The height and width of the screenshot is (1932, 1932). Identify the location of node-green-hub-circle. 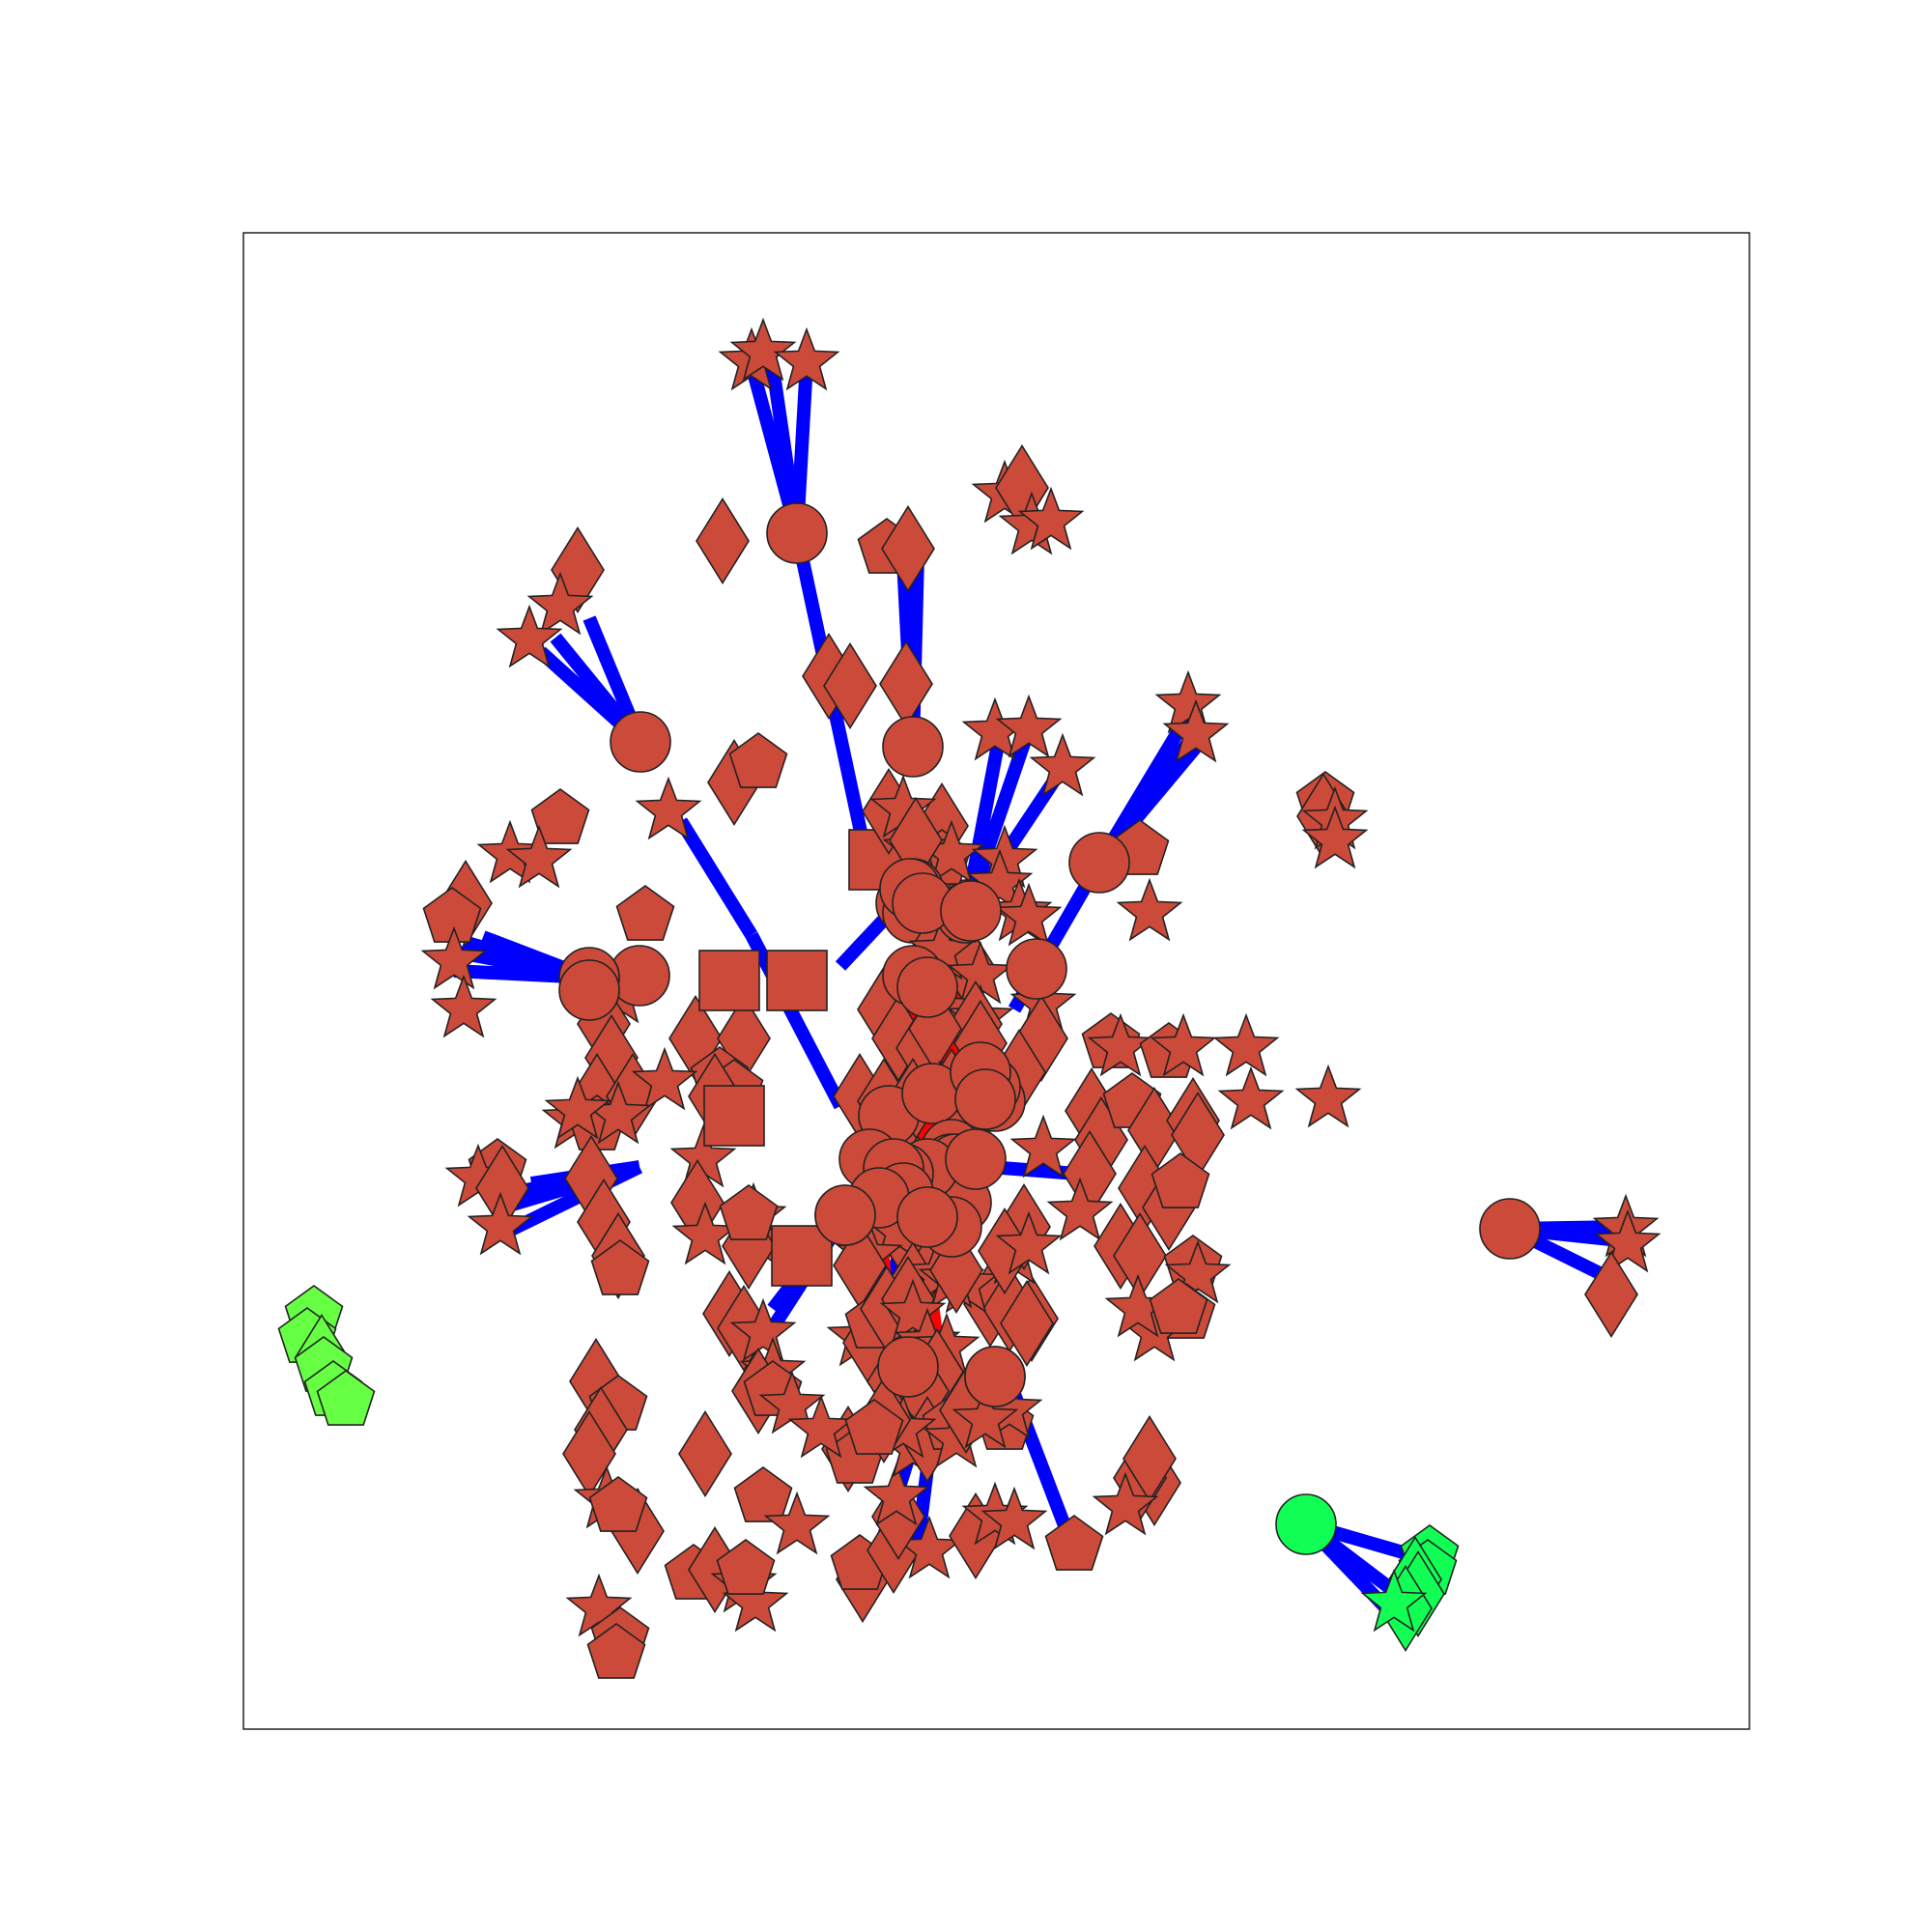
(1306, 1524).